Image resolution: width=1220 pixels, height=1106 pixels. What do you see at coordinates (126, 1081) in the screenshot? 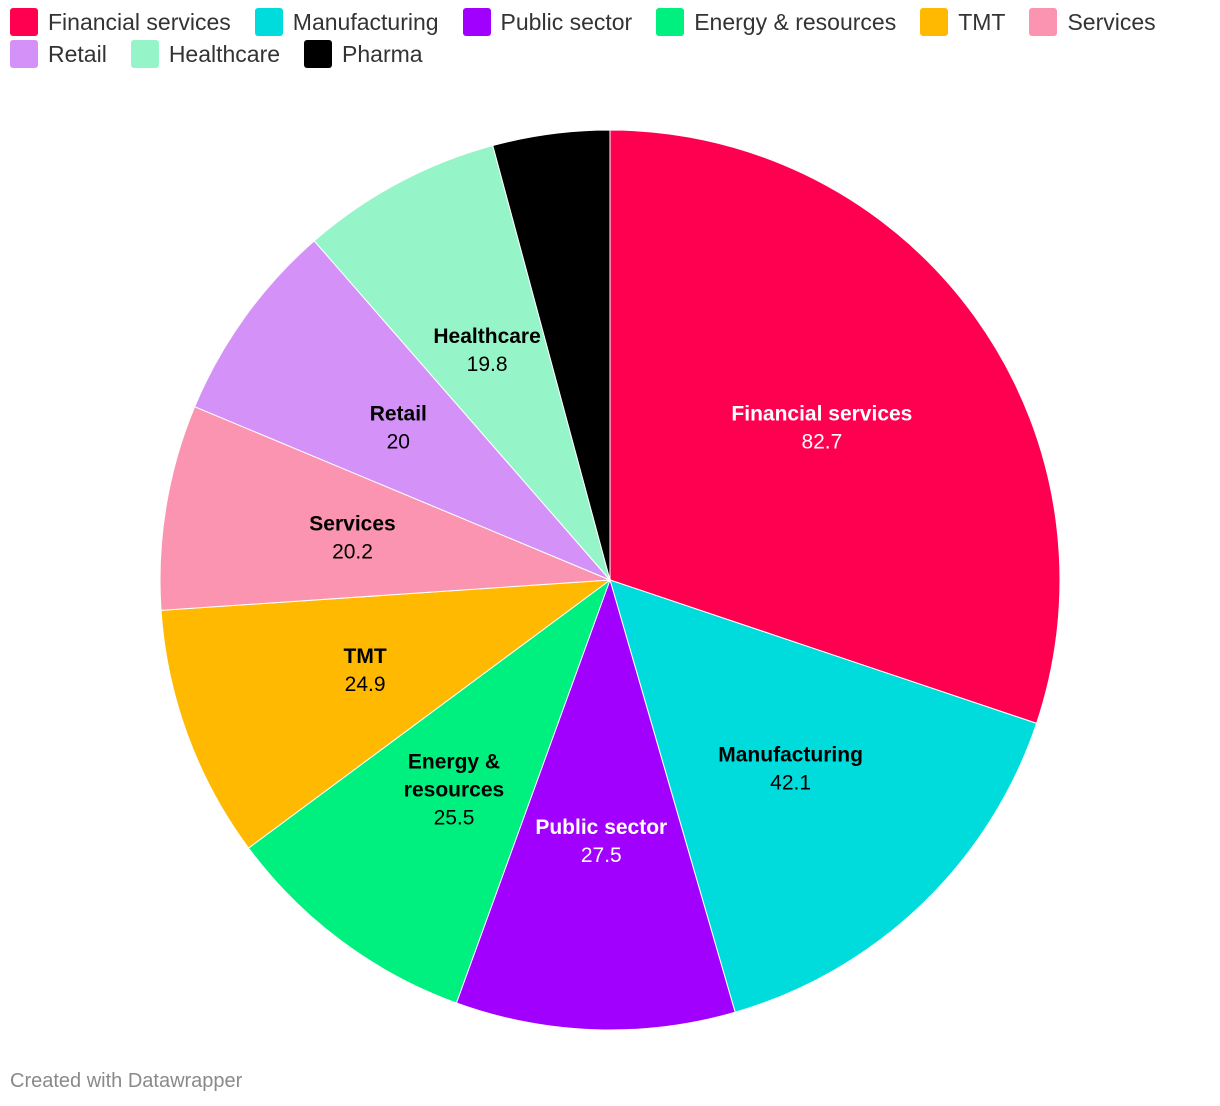
I see `footer-credit: Created with Datawrapper` at bounding box center [126, 1081].